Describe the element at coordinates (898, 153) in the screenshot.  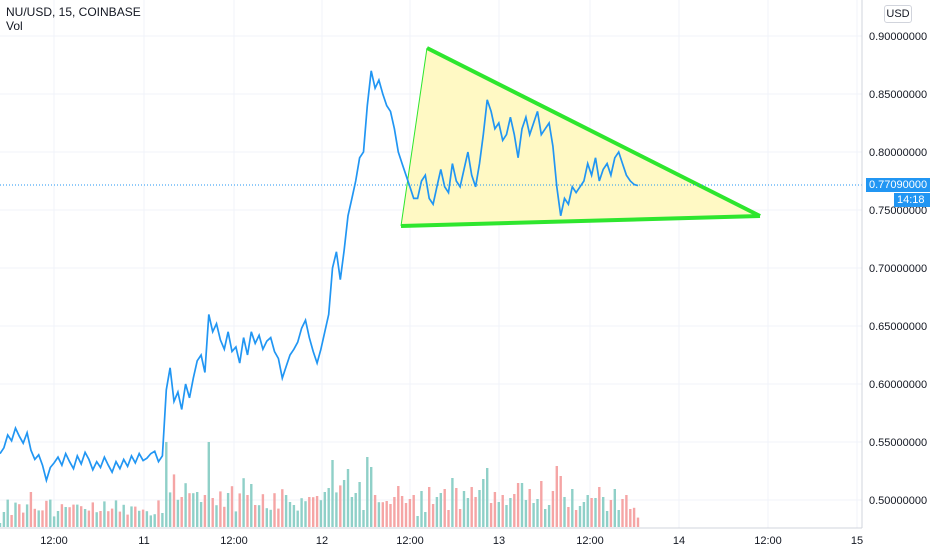
I see `price-tick-label: 0.80000000` at that location.